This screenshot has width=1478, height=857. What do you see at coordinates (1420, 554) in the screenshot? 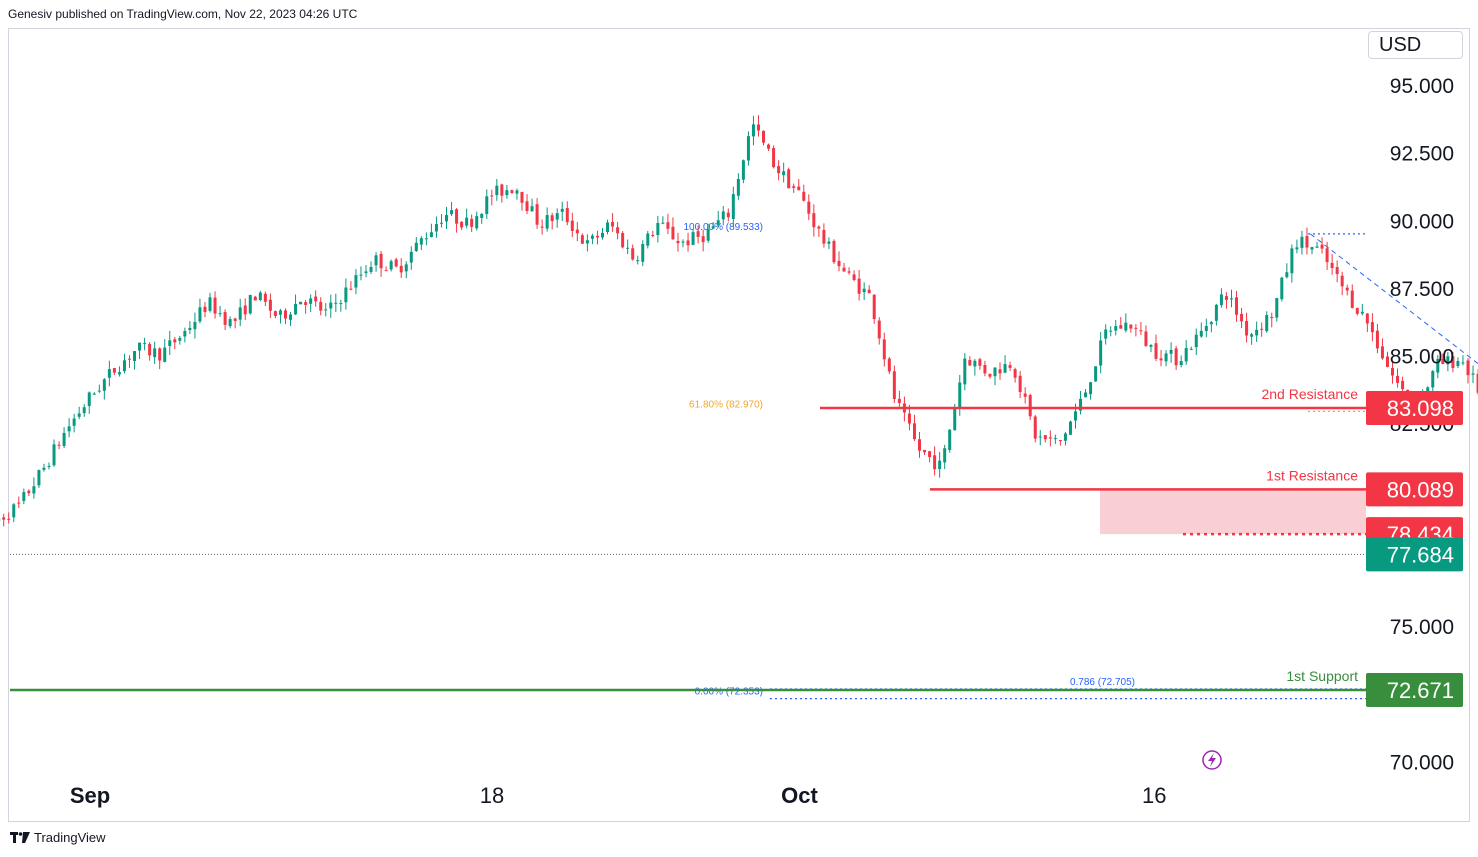
I see `price-tag-label: 77.684` at bounding box center [1420, 554].